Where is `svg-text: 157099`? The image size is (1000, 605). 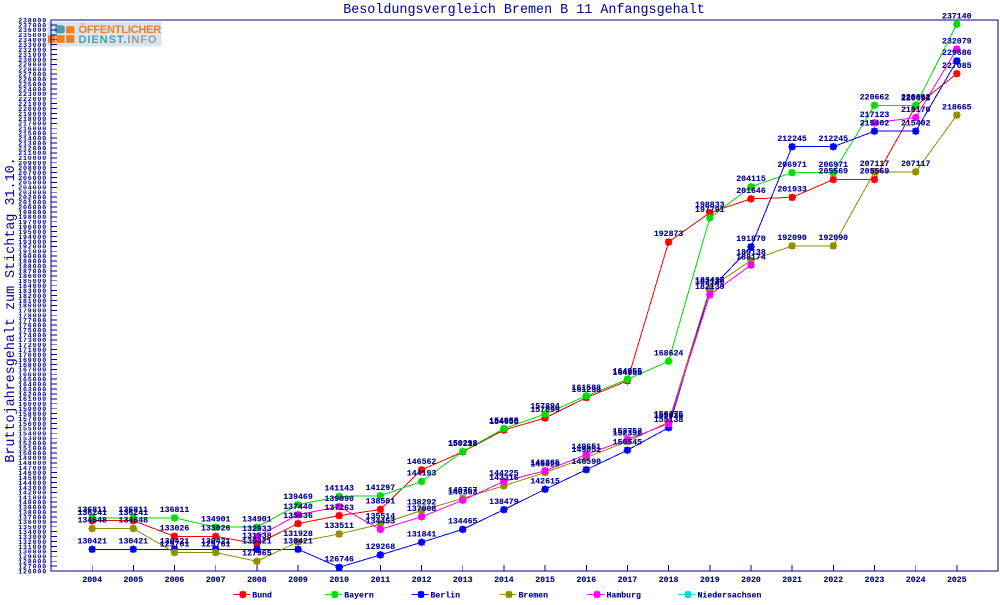
svg-text: 157099 is located at coordinates (545, 410).